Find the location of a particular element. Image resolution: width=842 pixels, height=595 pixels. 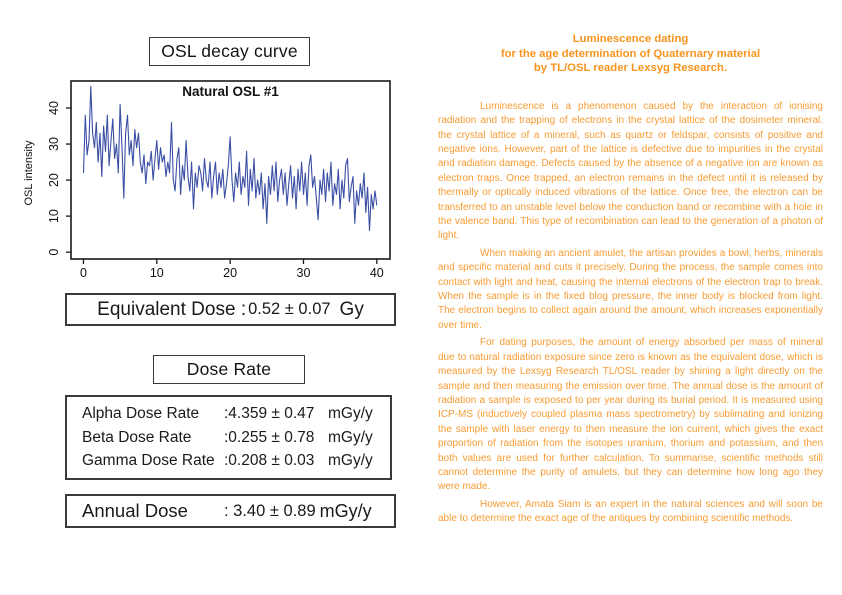

gamma-dose-label: Gamma Dose Rate is located at coordinates (148, 461).